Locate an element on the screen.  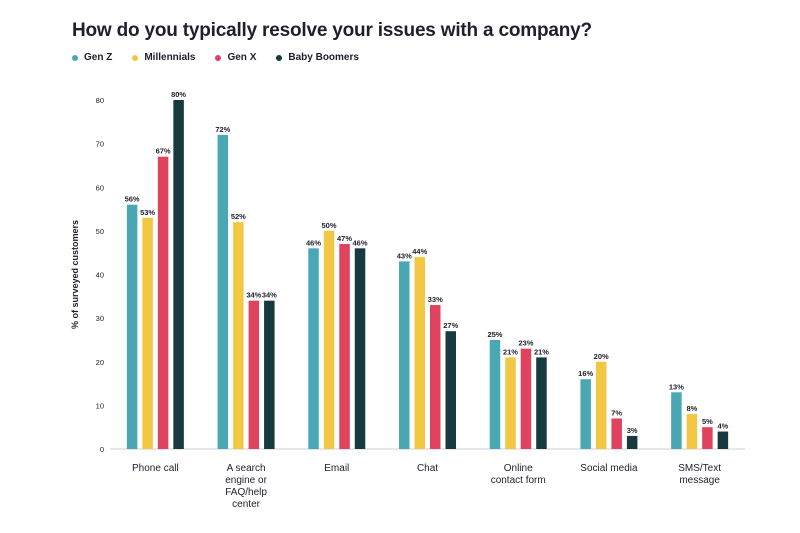
legend: Gen Z Millennials Gen X Baby Boomers is located at coordinates (215, 57).